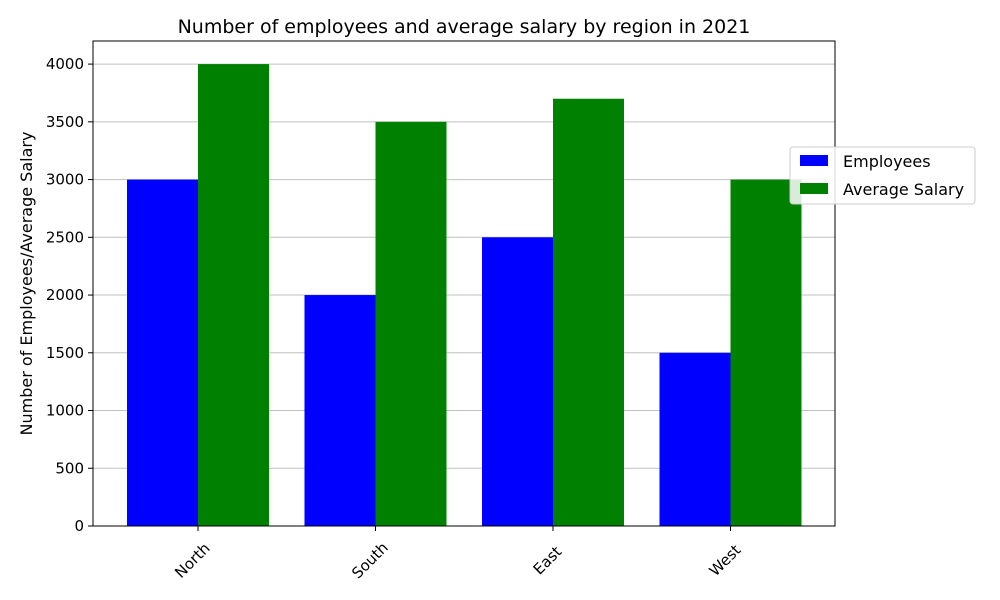 This screenshot has width=1000, height=600. What do you see at coordinates (233, 295) in the screenshot?
I see `bar-average-salary-north` at bounding box center [233, 295].